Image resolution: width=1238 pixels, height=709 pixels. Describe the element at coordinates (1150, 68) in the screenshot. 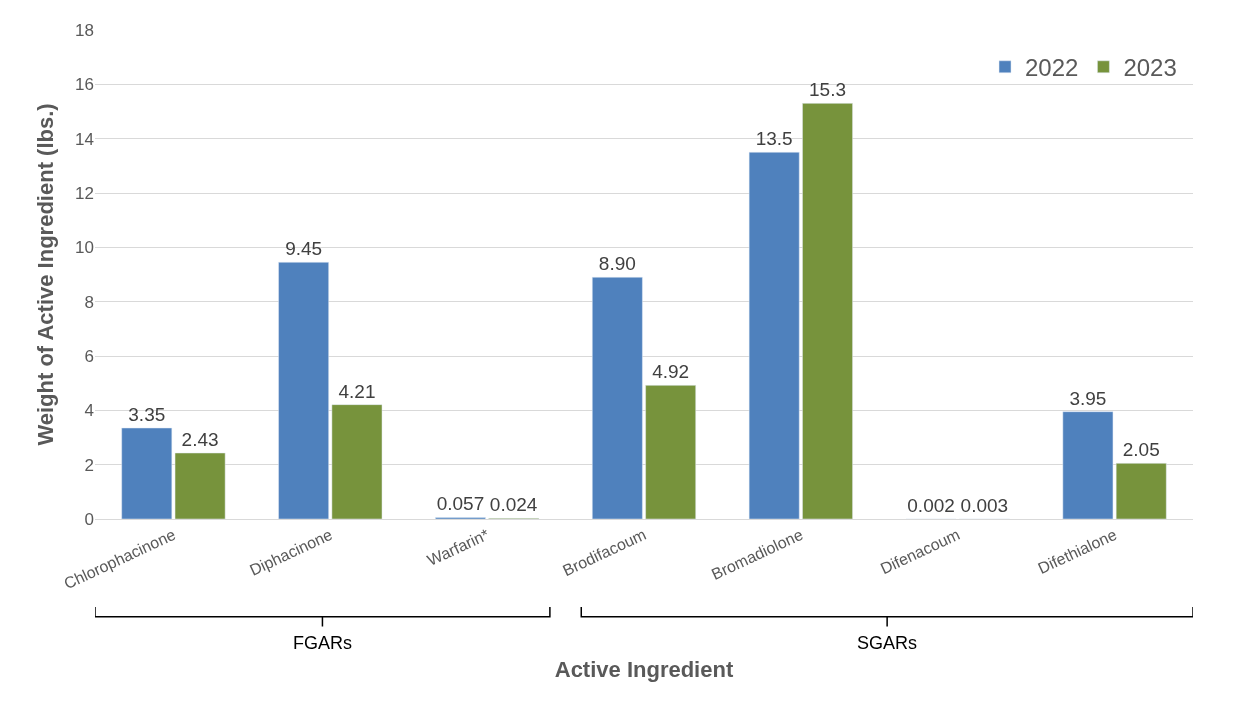

I see `legend-label: 2023` at that location.